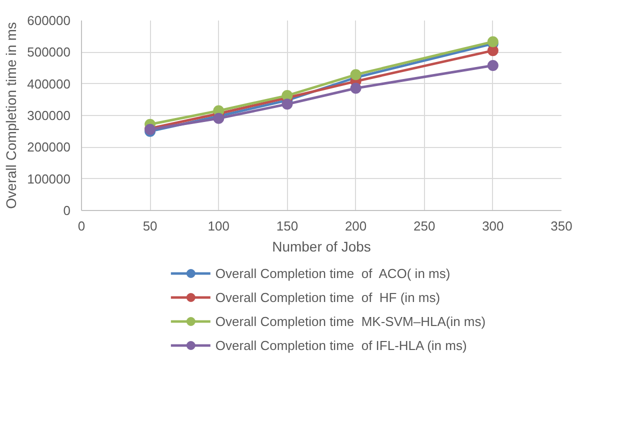 This screenshot has width=638, height=428. Describe the element at coordinates (321, 246) in the screenshot. I see `x-axis-title: Number of Jobs` at that location.